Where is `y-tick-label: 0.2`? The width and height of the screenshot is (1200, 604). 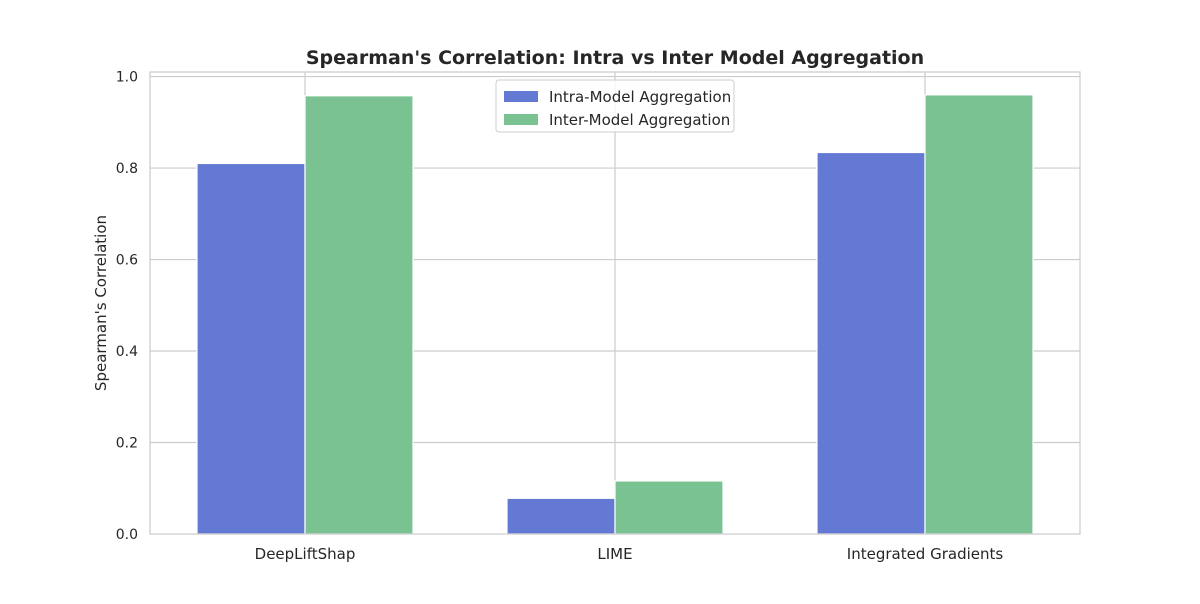 y-tick-label: 0.2 is located at coordinates (127, 444).